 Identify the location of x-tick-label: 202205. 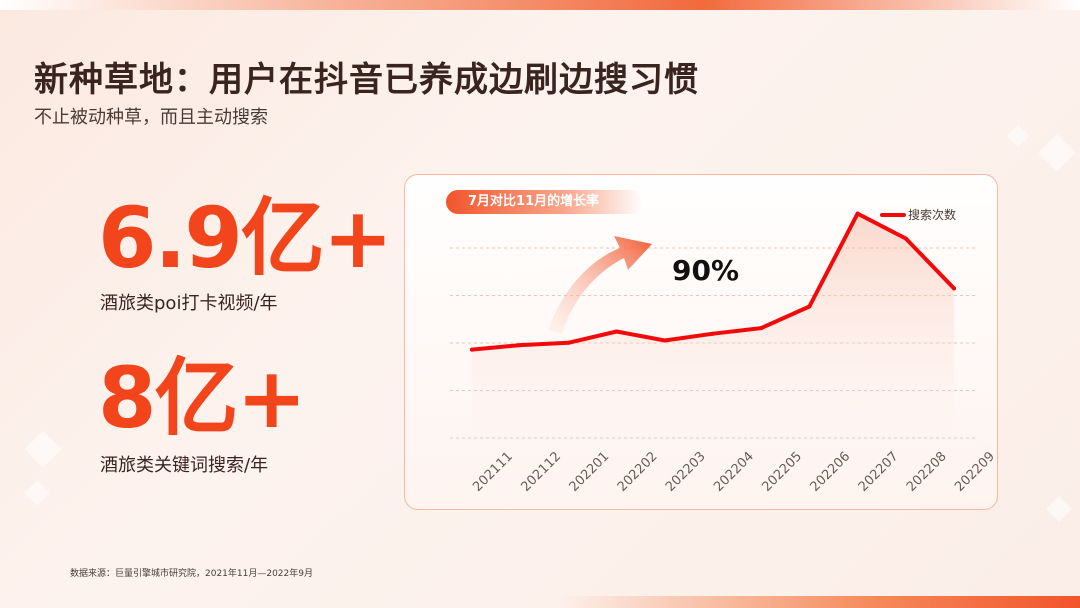
(782, 472).